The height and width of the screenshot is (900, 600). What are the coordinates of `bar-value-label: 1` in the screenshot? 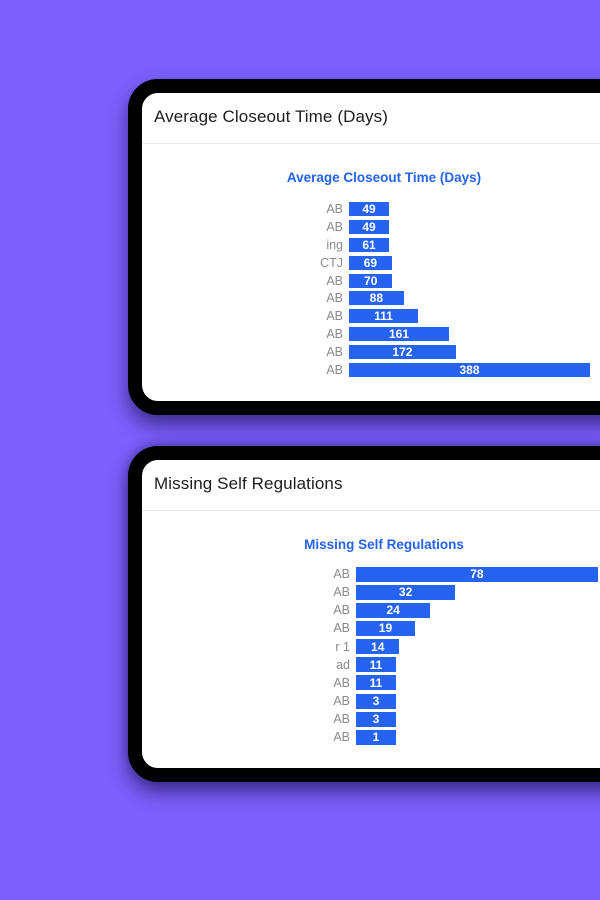 It's located at (376, 737).